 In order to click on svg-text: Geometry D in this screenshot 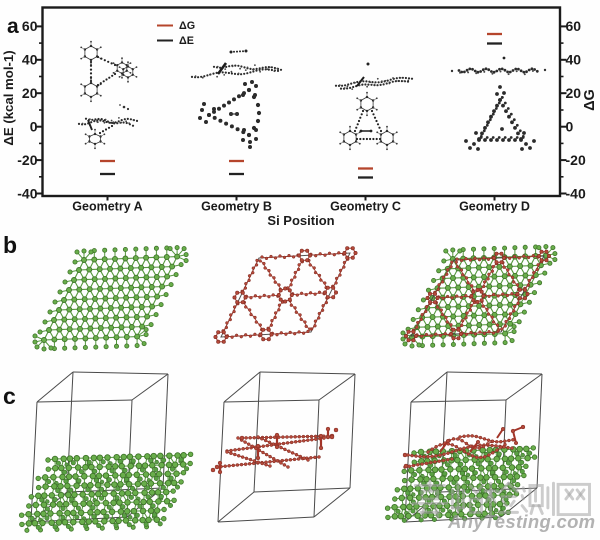, I will do `click(494, 207)`.